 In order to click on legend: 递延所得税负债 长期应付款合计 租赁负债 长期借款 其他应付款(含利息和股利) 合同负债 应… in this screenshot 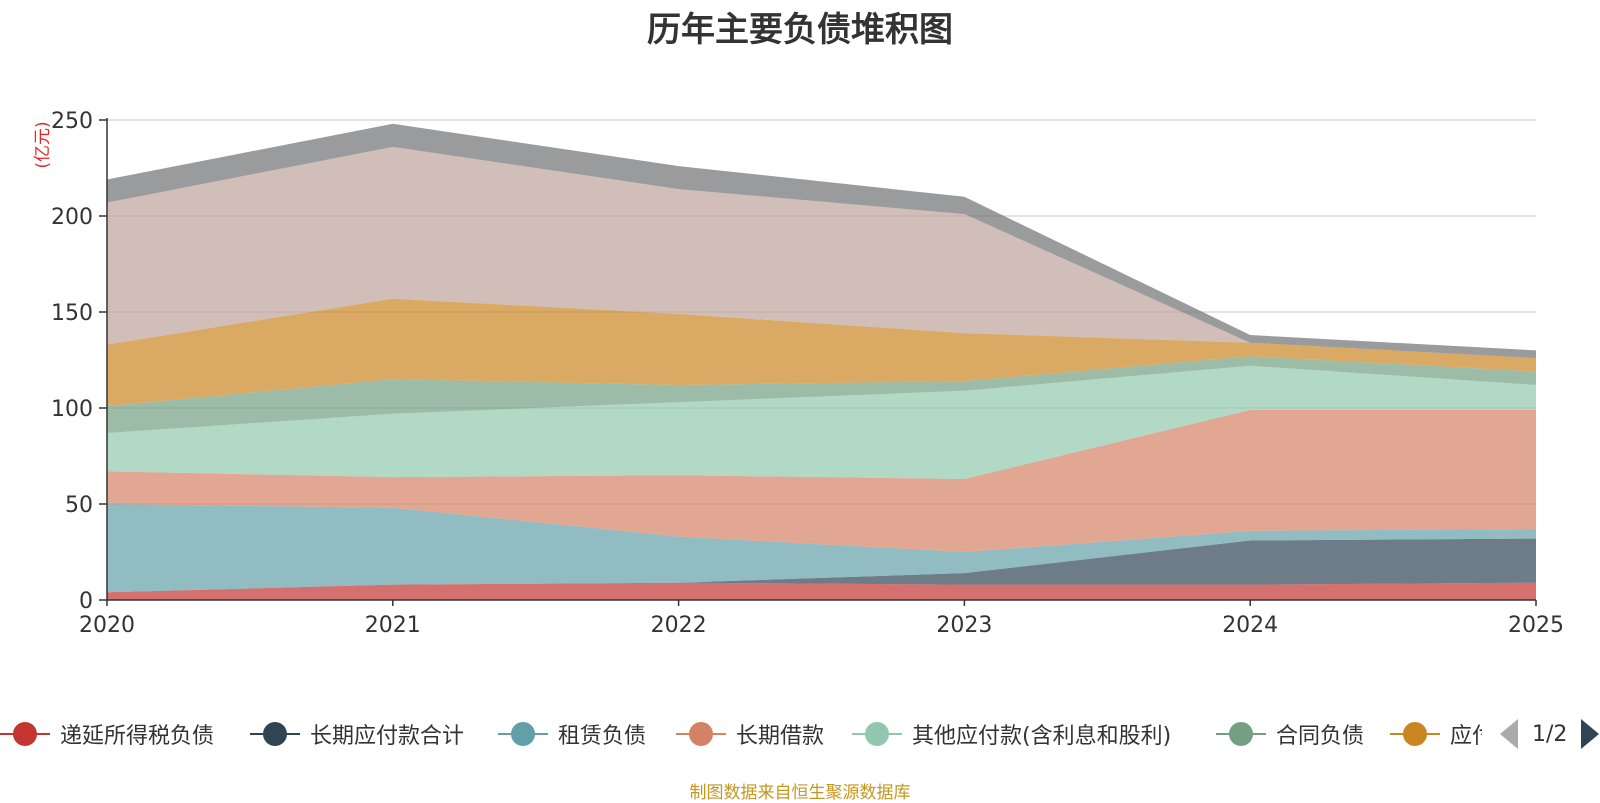, I will do `click(741, 734)`.